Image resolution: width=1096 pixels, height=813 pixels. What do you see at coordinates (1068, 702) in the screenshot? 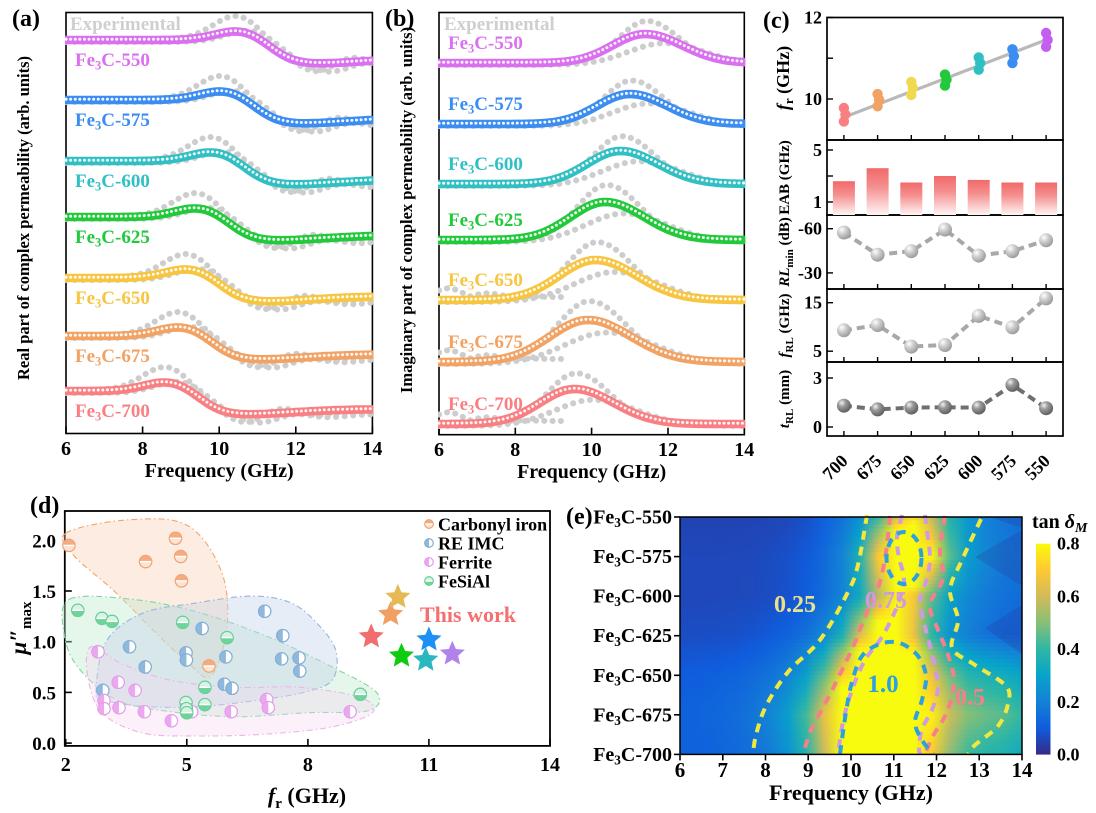
I see `svg-text: 0.2` at bounding box center [1068, 702].